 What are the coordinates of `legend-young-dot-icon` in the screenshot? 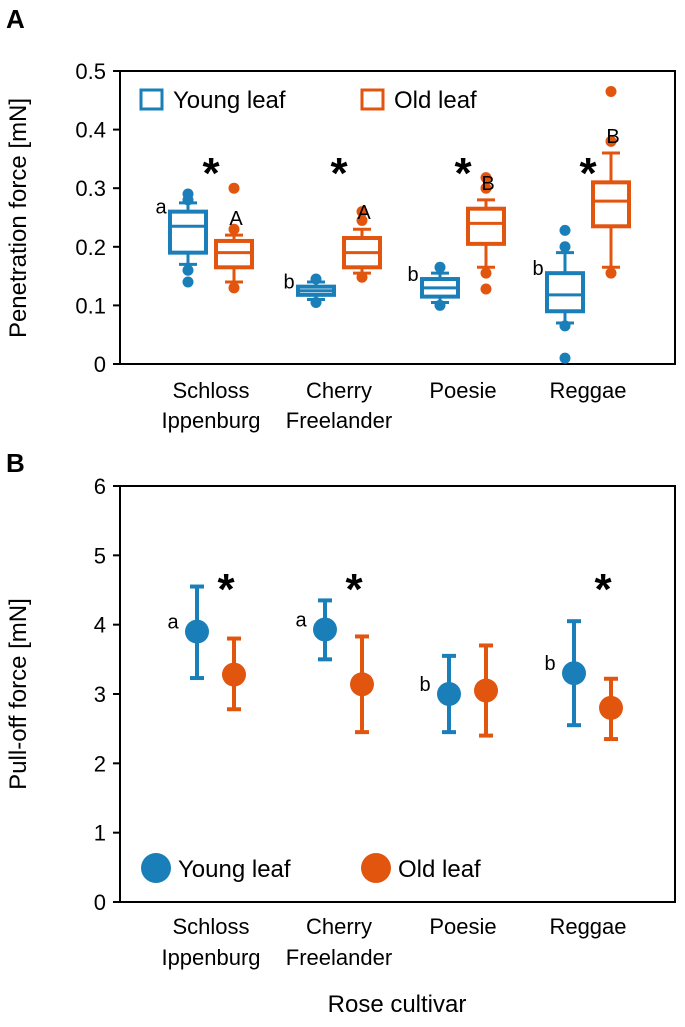 It's located at (156, 868).